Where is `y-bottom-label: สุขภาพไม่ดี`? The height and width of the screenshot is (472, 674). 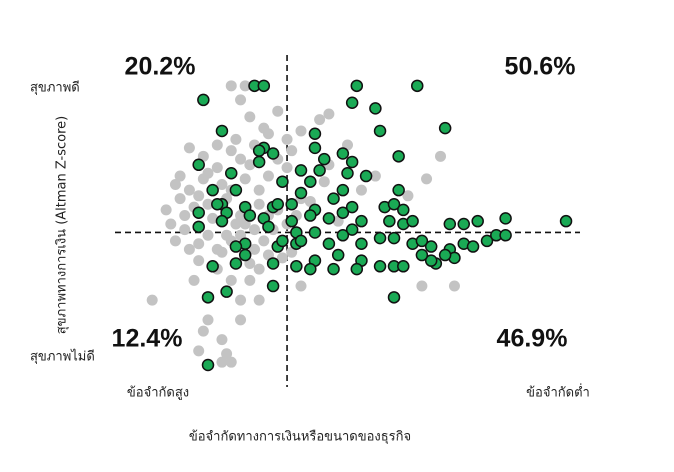 y-bottom-label: สุขภาพไม่ดี is located at coordinates (62, 357).